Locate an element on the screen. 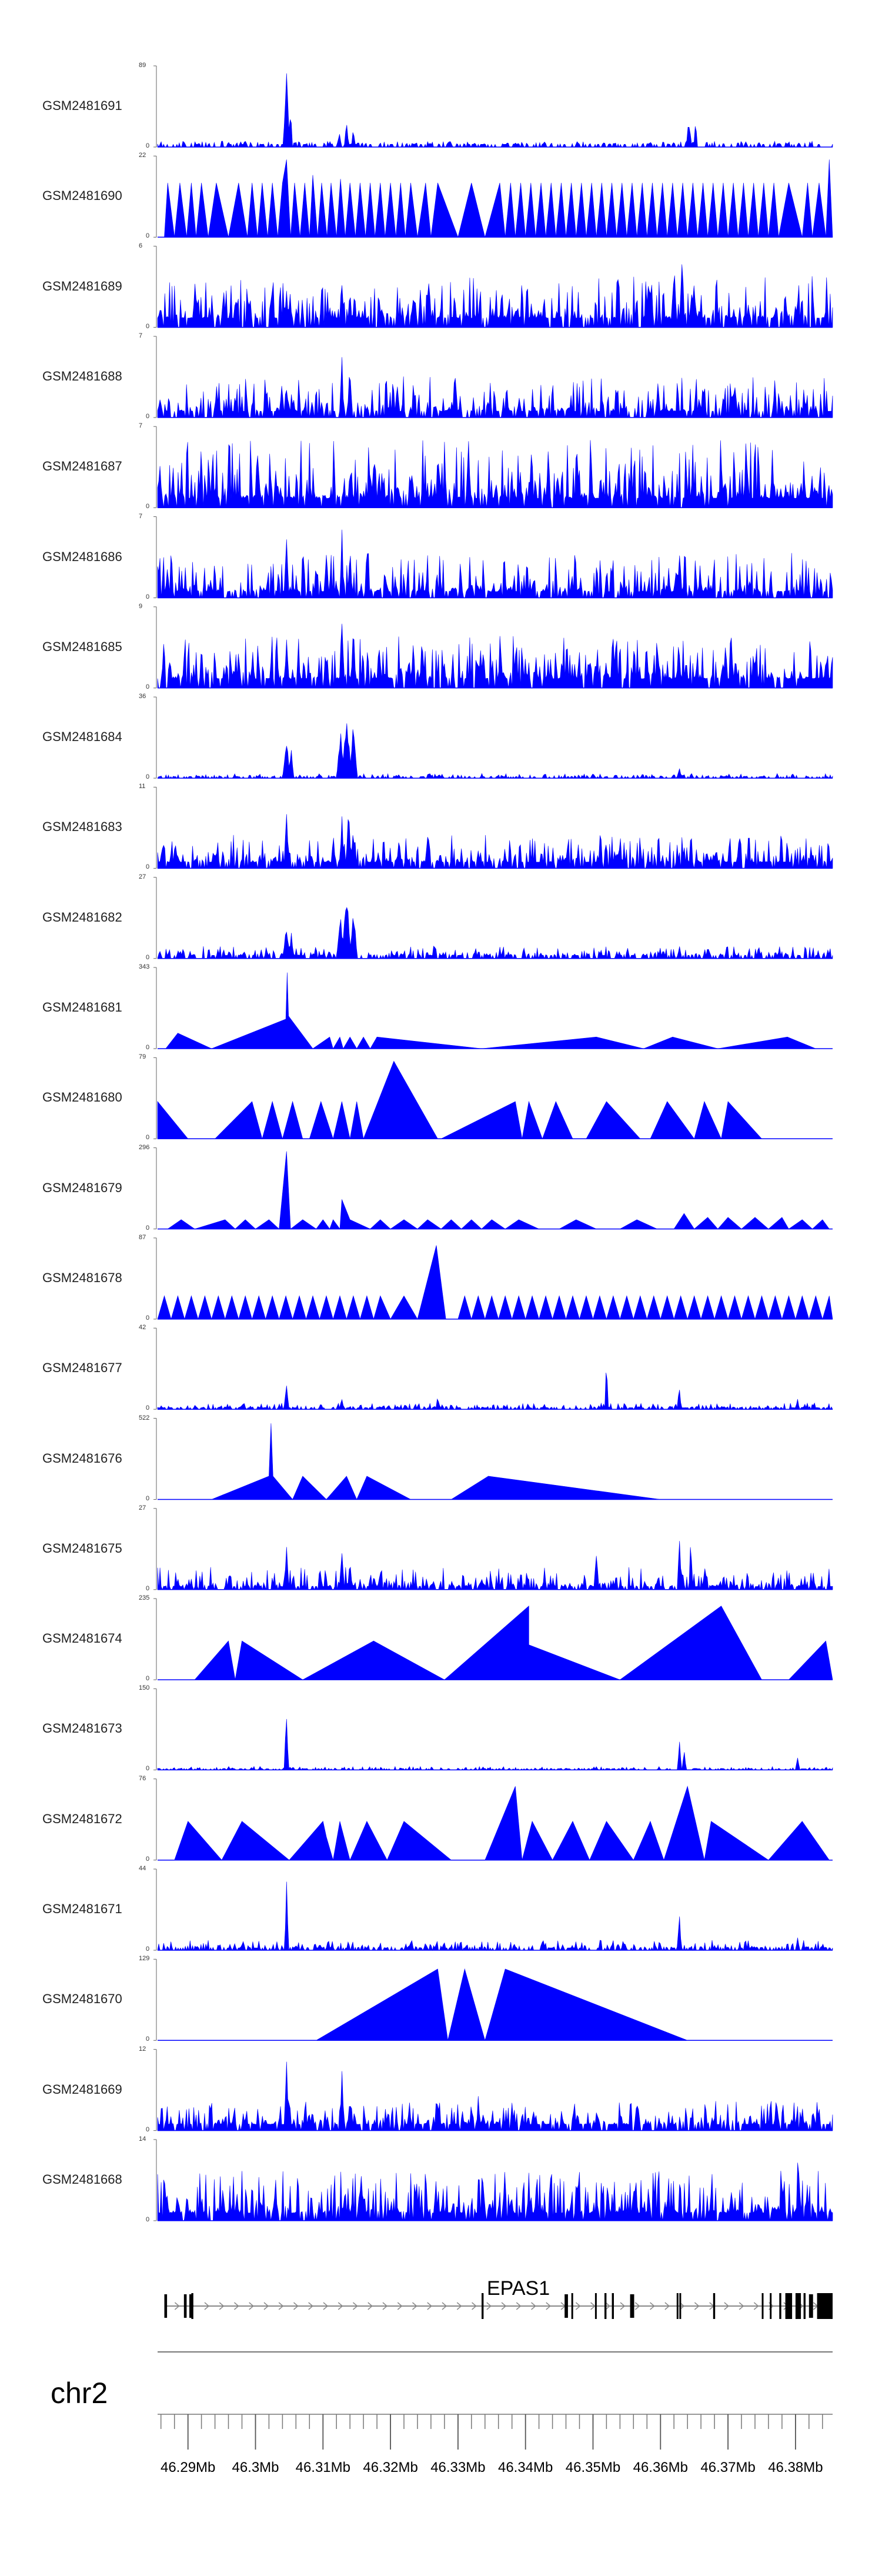  track-label: GSM2481686 is located at coordinates (82, 556).